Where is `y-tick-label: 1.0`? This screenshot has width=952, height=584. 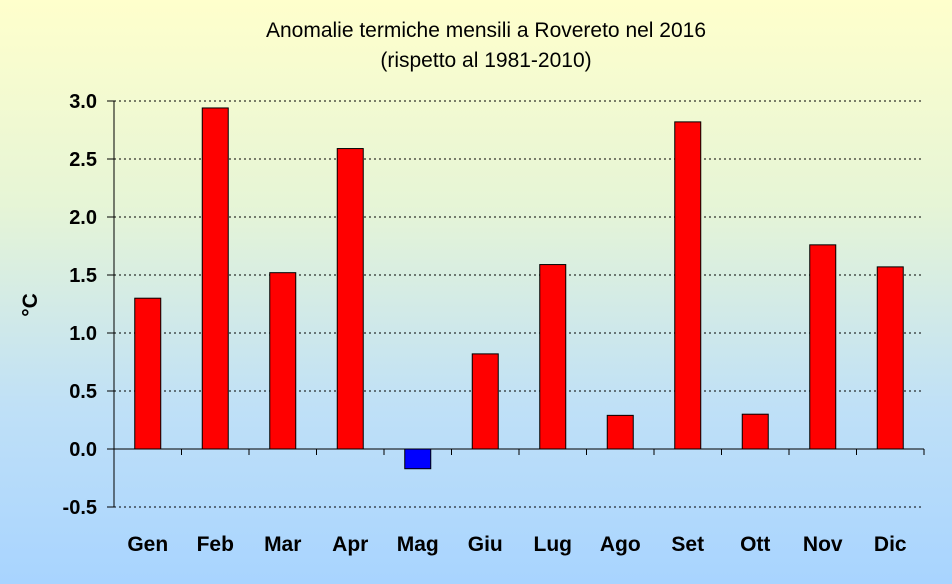
y-tick-label: 1.0 is located at coordinates (83, 334).